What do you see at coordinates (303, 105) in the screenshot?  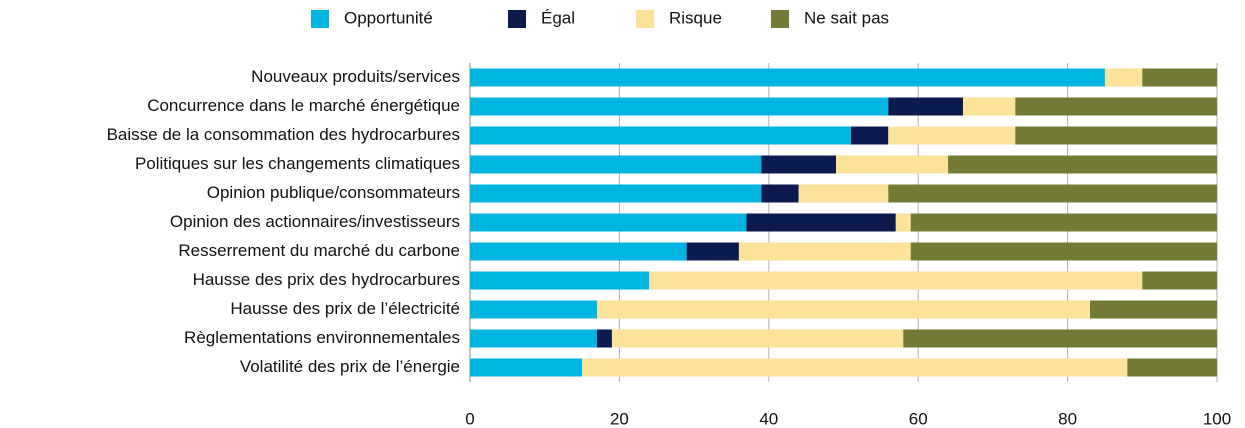 I see `y-tick-label: Concurrence dans le marché énergétique` at bounding box center [303, 105].